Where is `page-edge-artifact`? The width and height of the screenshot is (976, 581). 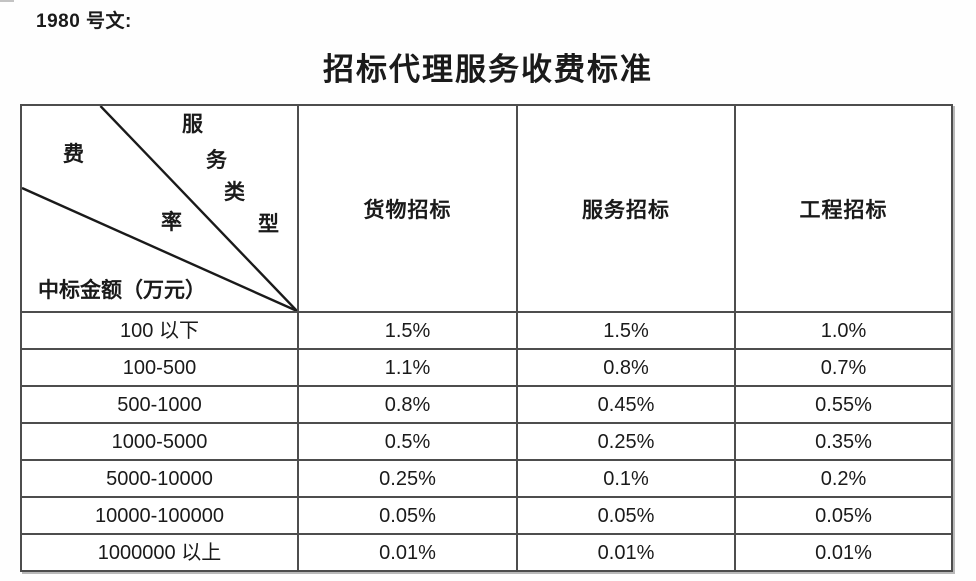
page-edge-artifact is located at coordinates (7, 1).